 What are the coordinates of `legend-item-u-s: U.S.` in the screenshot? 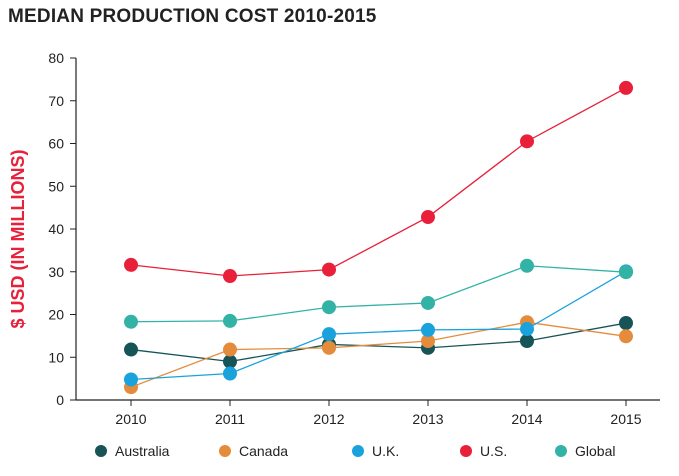 It's located at (483, 451).